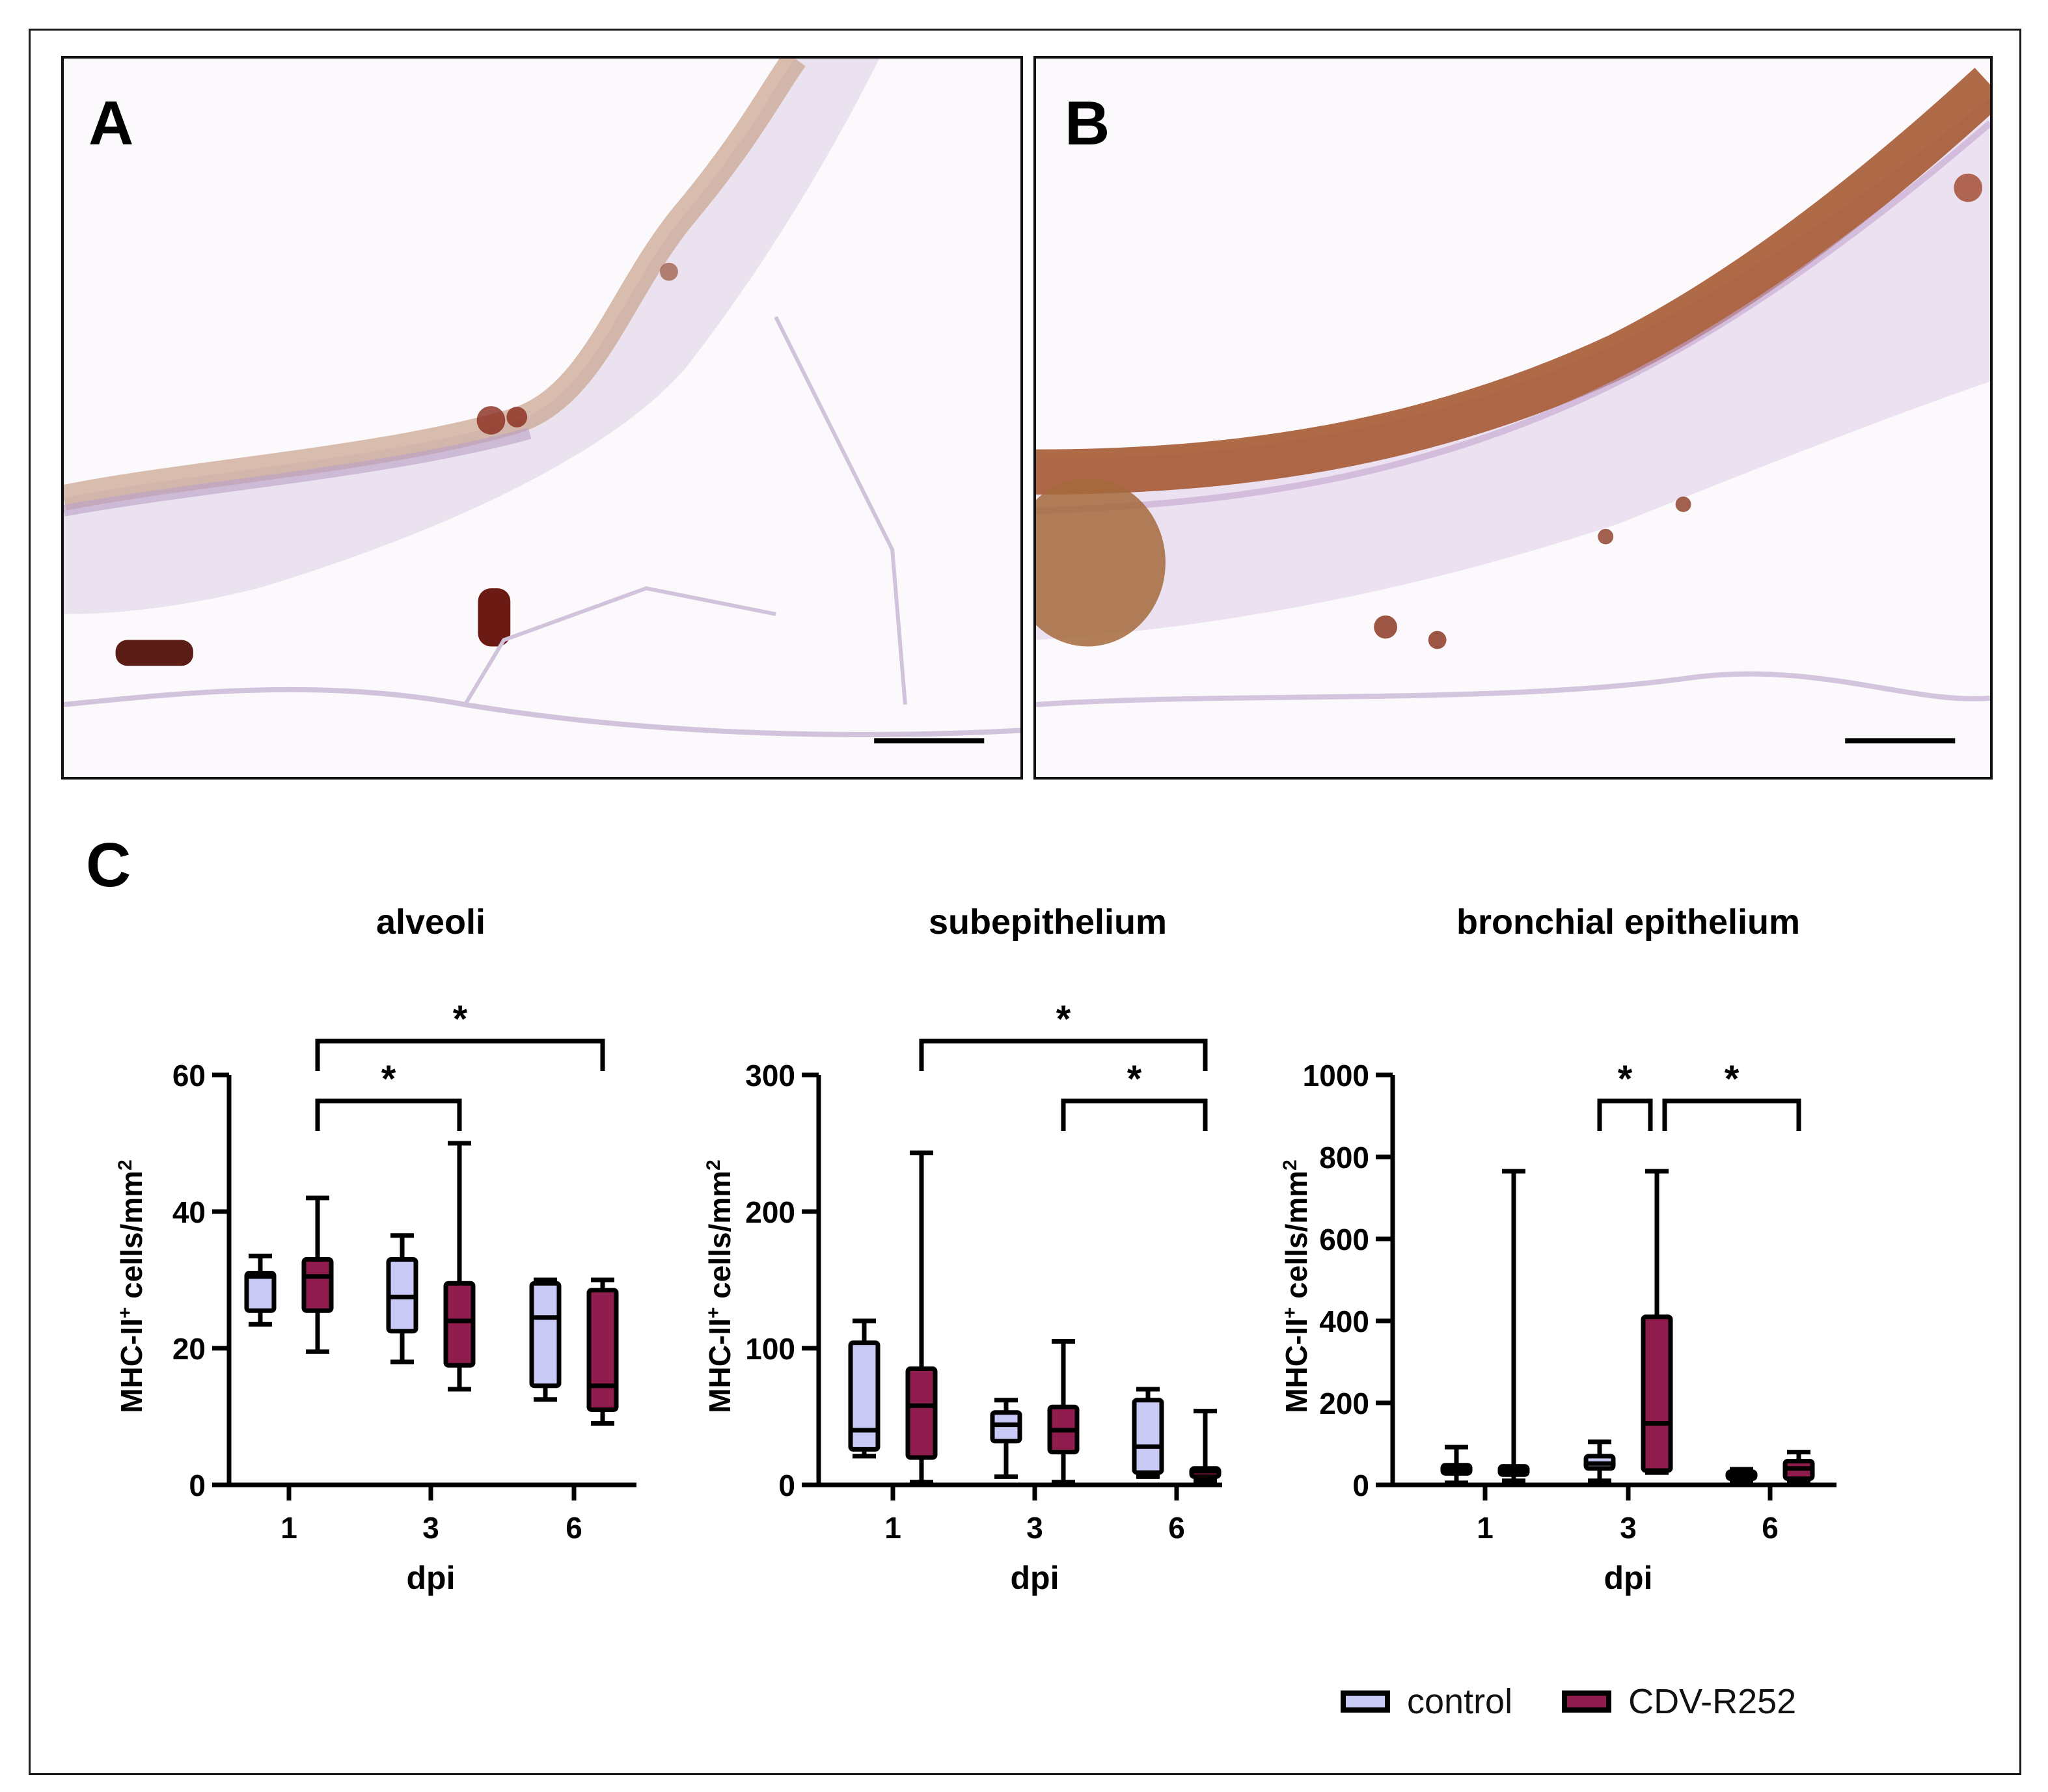 The image size is (2048, 1792). What do you see at coordinates (1336, 1076) in the screenshot?
I see `y-tick-label: 1000` at bounding box center [1336, 1076].